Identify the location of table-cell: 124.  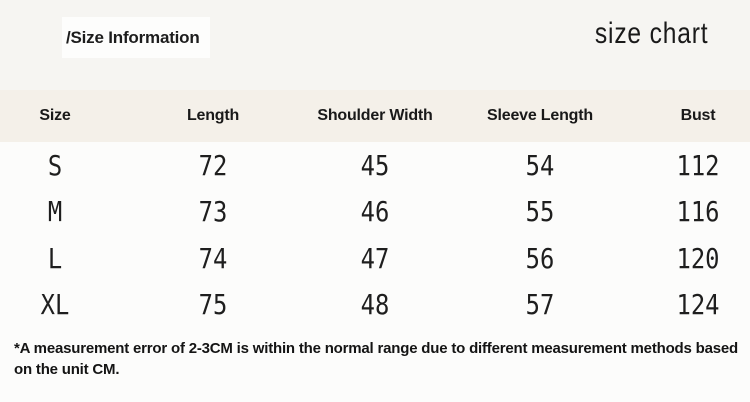
(698, 305).